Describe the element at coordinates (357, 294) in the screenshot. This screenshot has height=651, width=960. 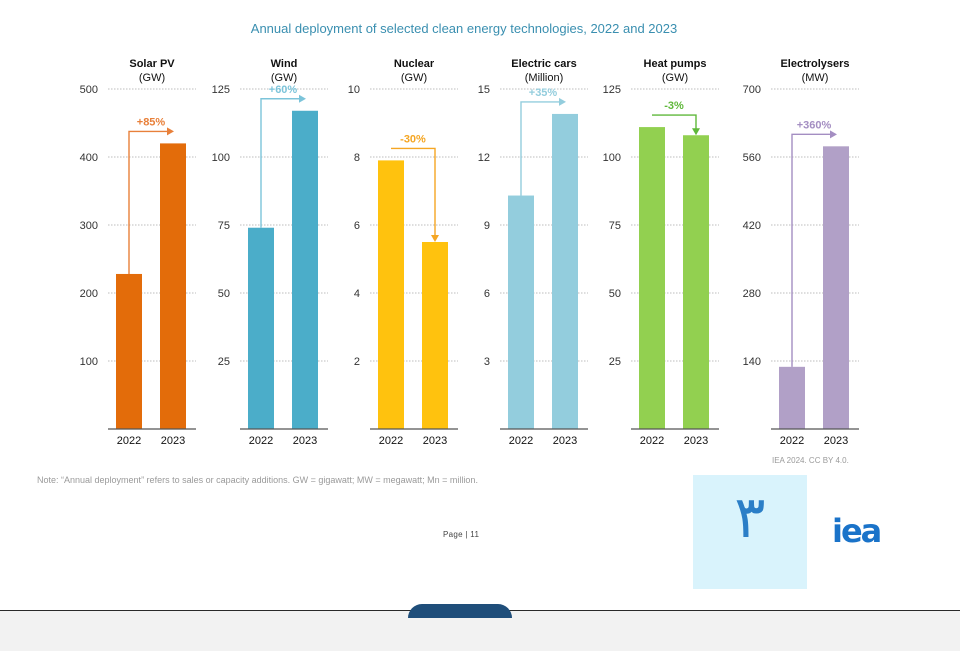
I see `y-tick-label: 4` at that location.